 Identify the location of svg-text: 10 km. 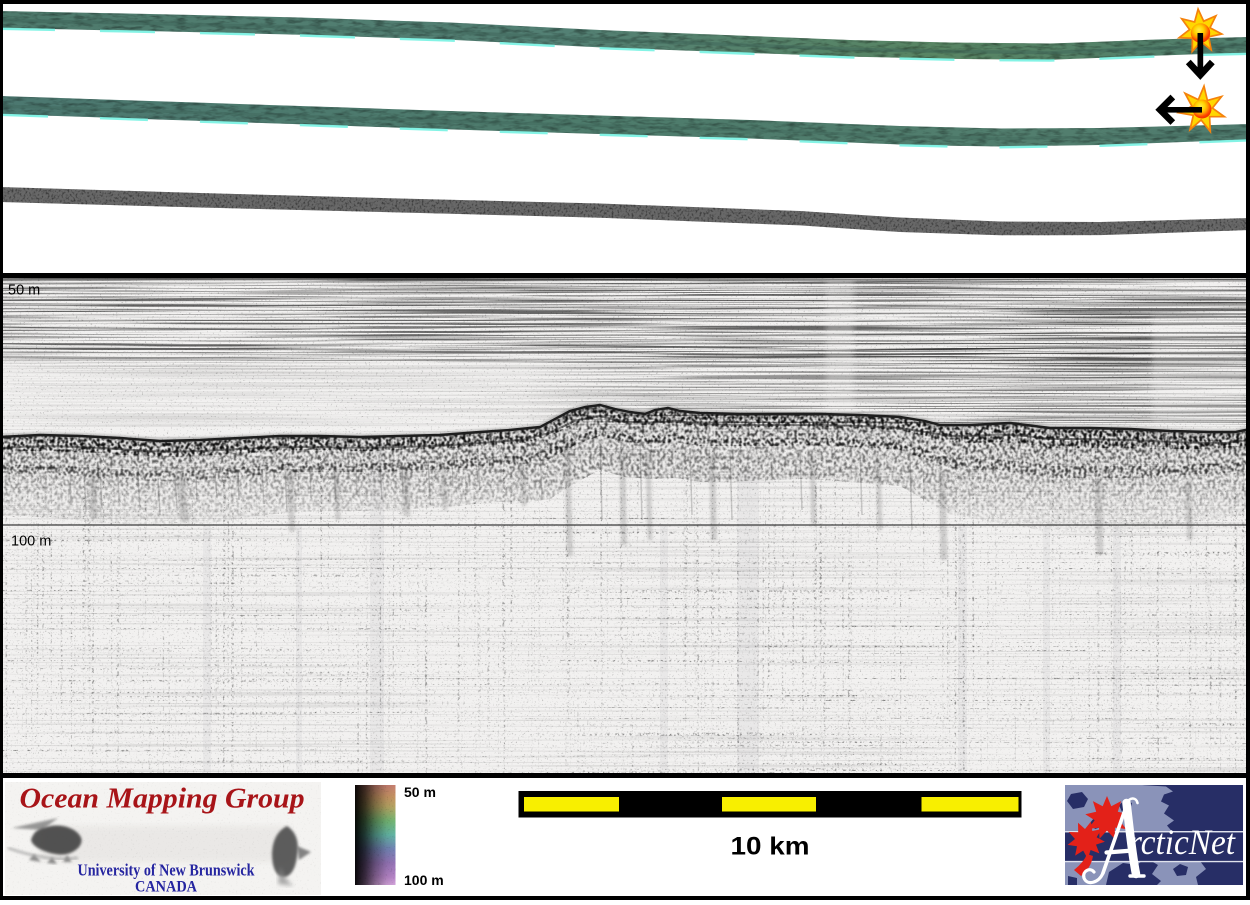
(770, 847).